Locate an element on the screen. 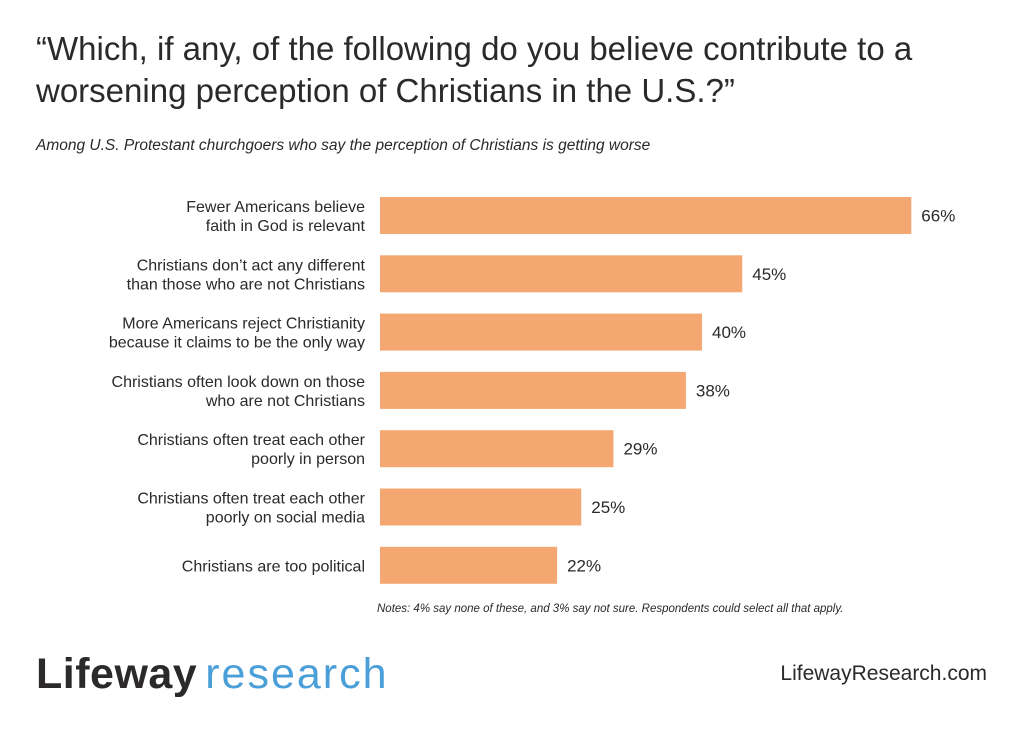 Image resolution: width=1024 pixels, height=737 pixels. category-label-3-line-2: because it claims to be the only way is located at coordinates (237, 343).